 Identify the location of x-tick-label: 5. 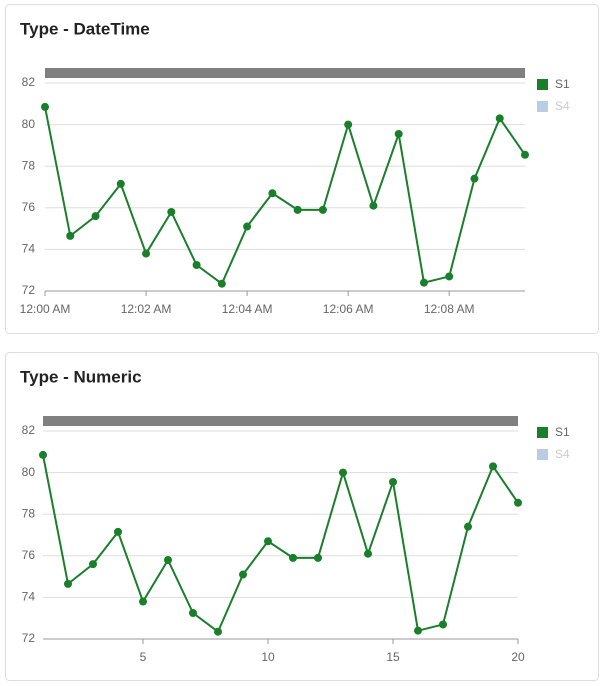
(143, 657).